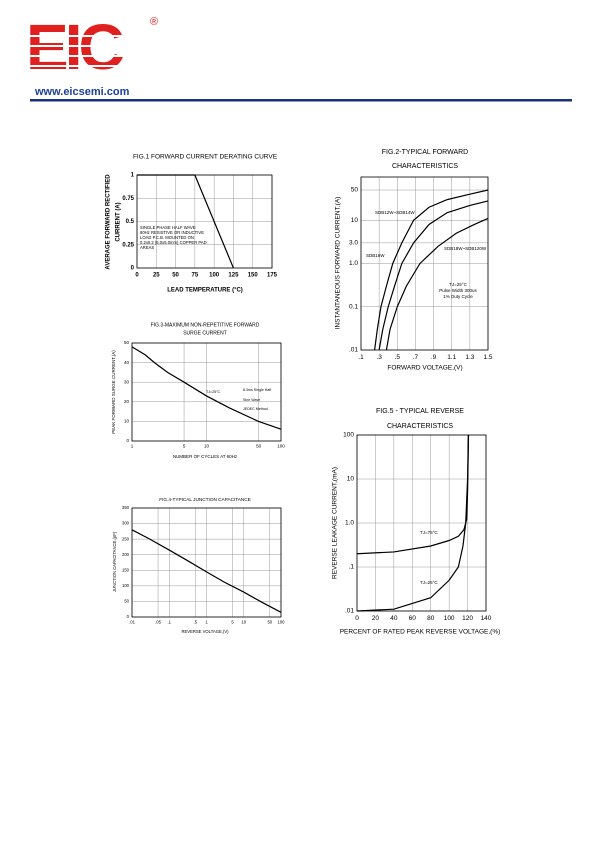  What do you see at coordinates (353, 306) in the screenshot?
I see `y-tick-label: 0.1` at bounding box center [353, 306].